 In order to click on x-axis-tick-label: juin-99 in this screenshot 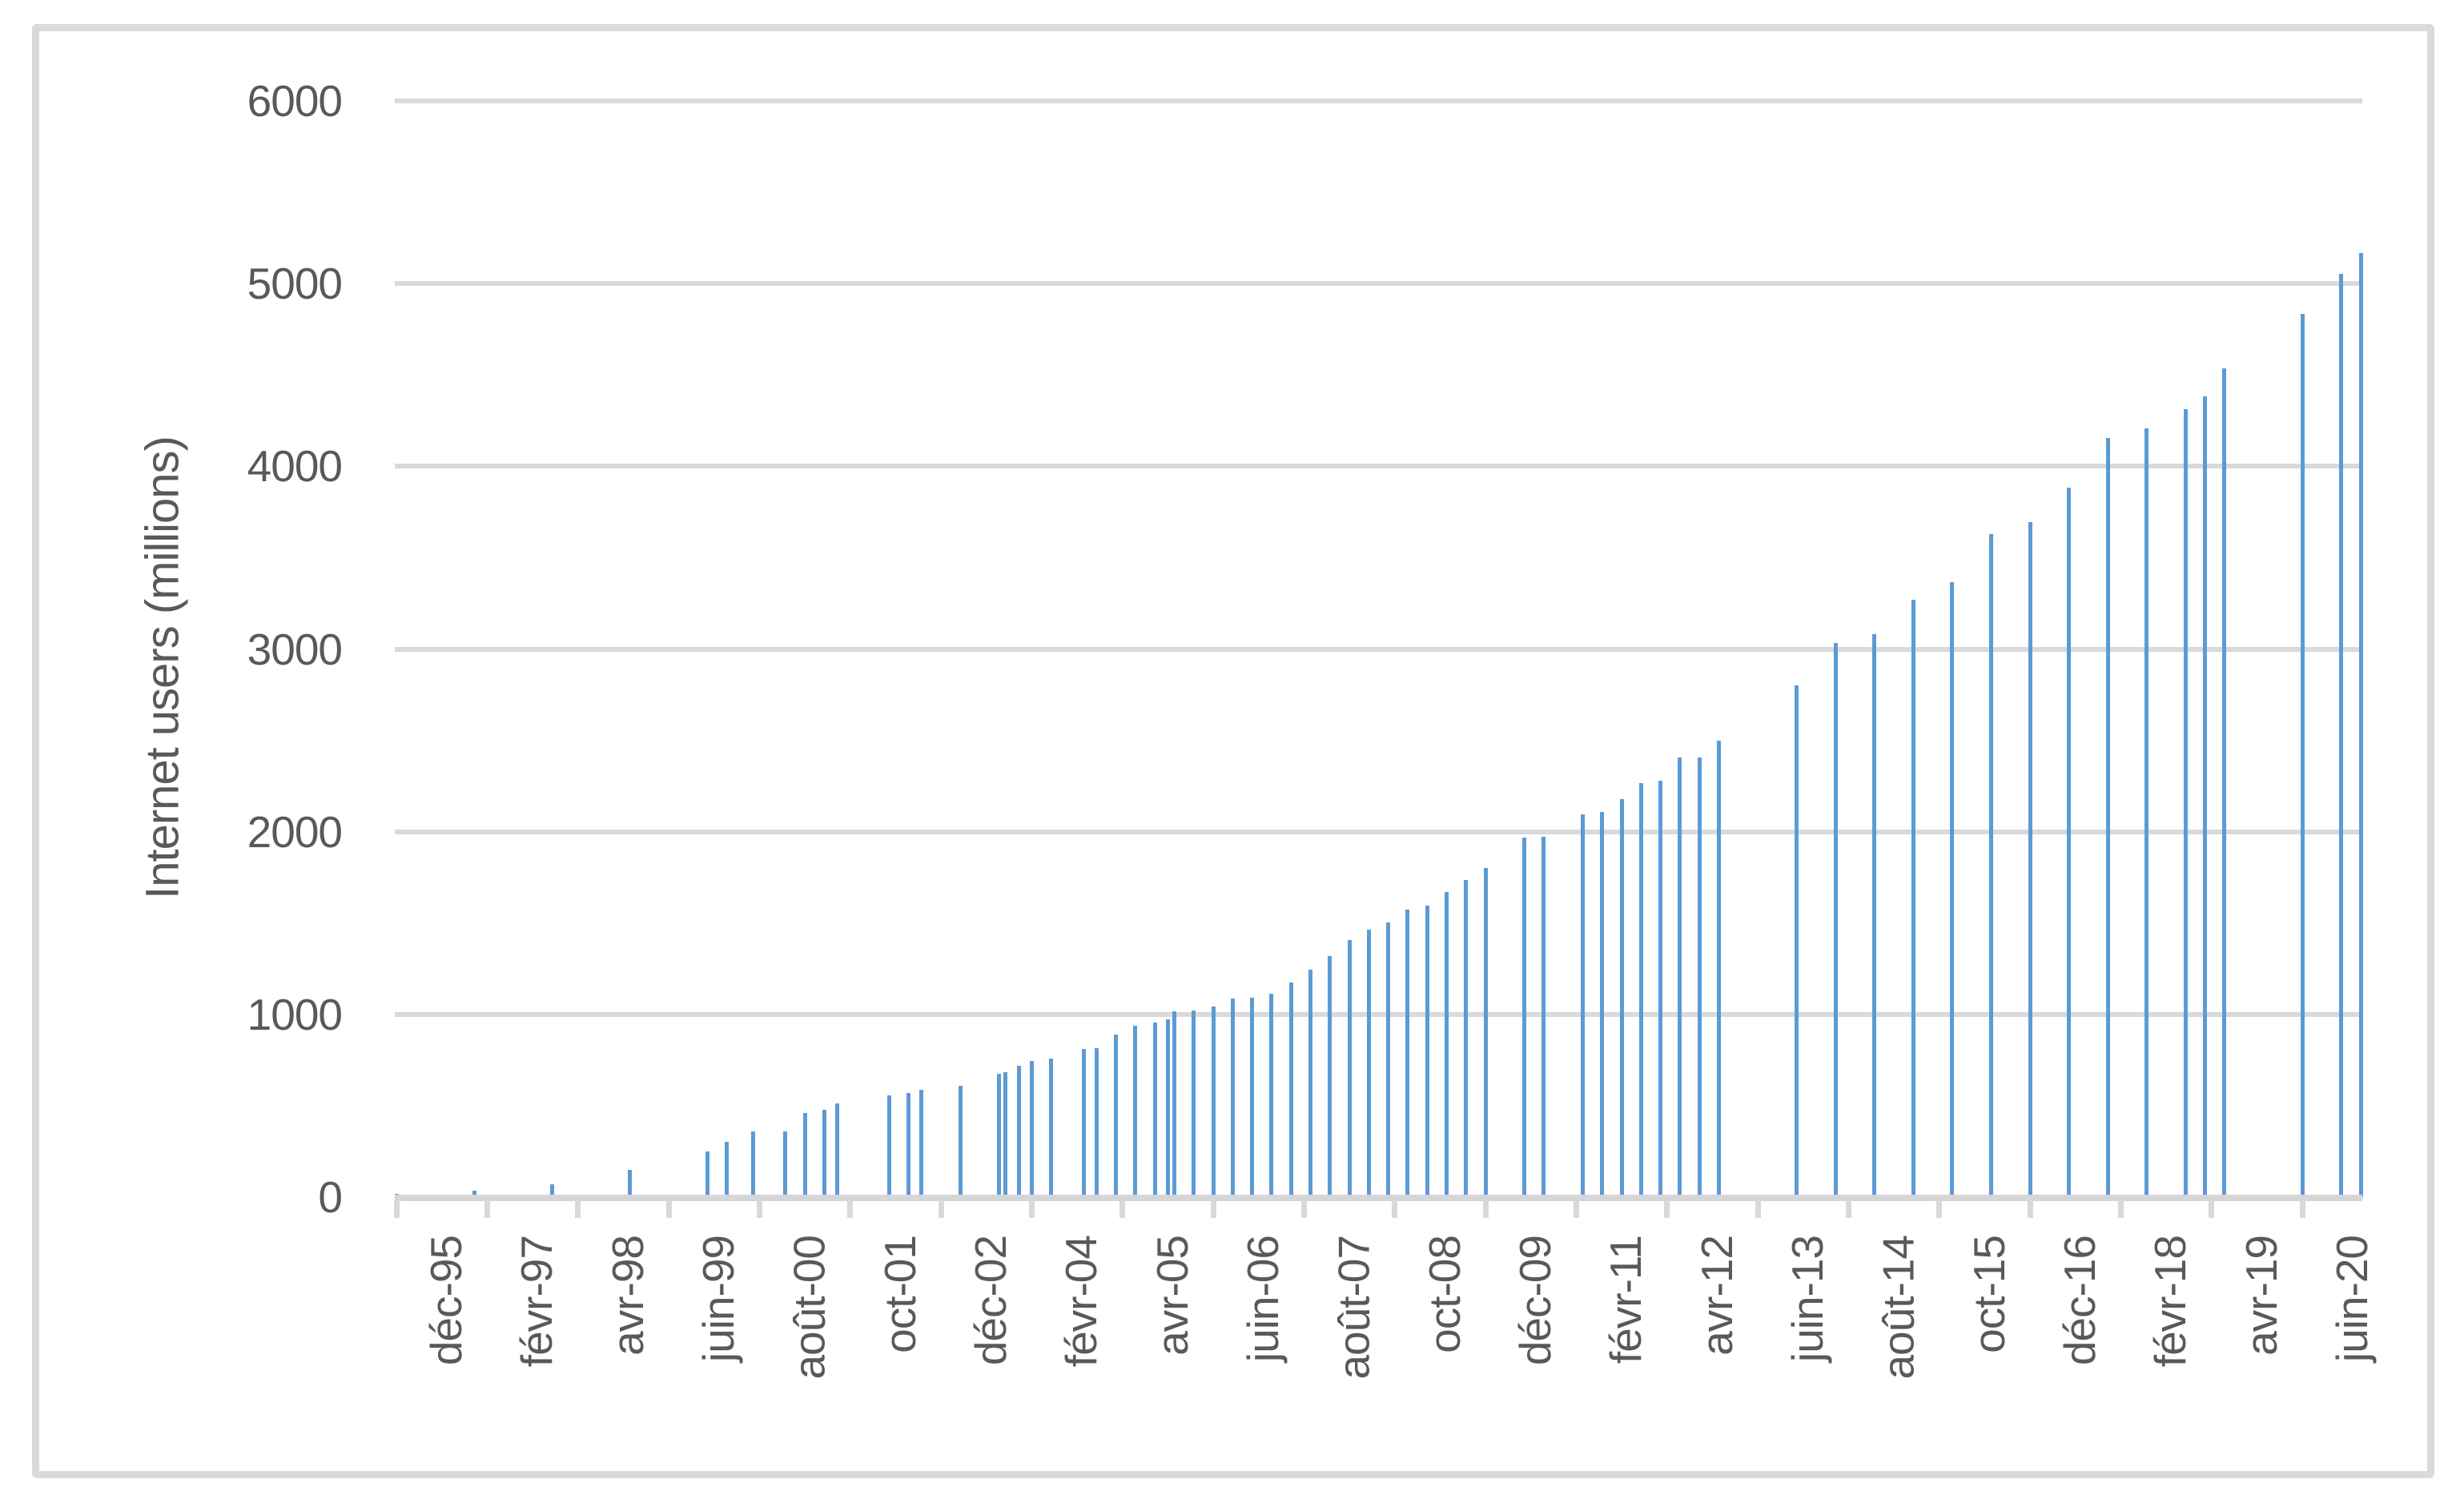, I will do `click(718, 1299)`.